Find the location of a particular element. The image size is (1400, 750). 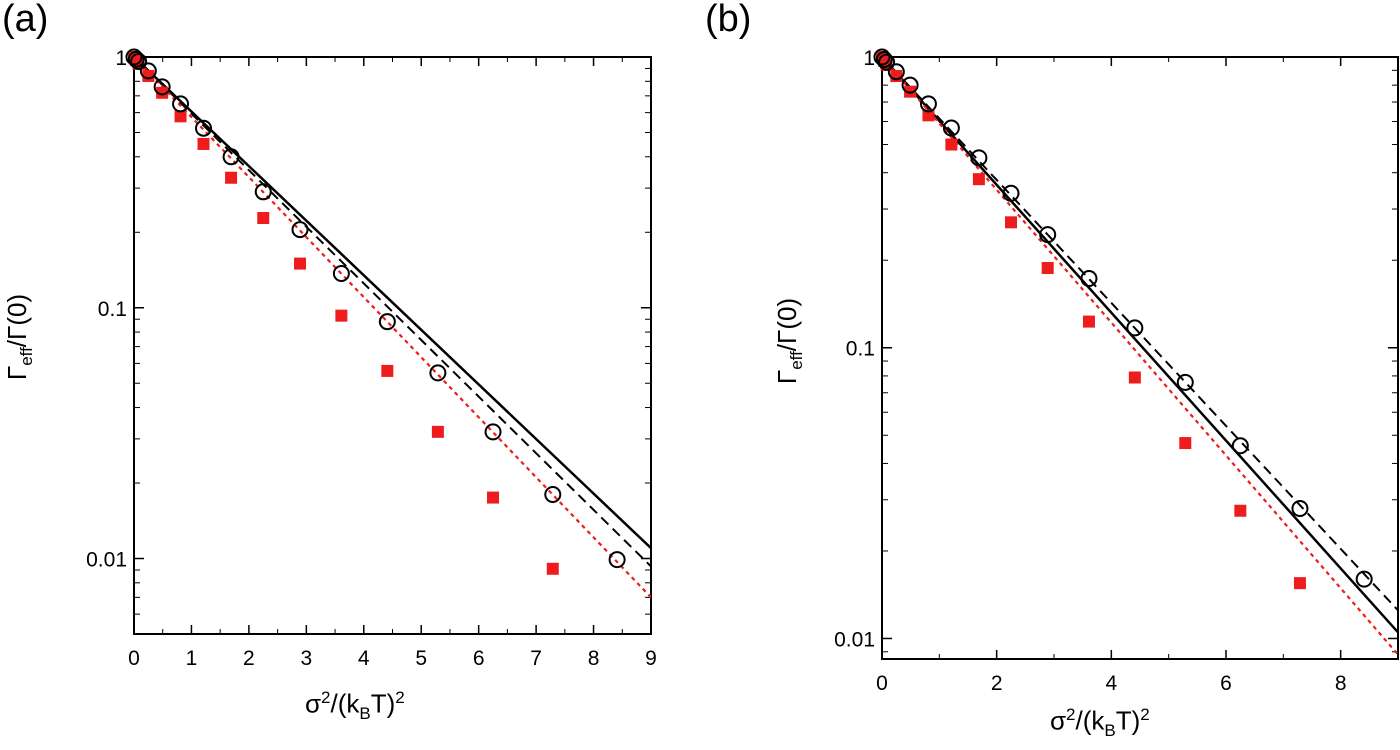

panel-a-x-tick-label: 7 is located at coordinates (536, 658).